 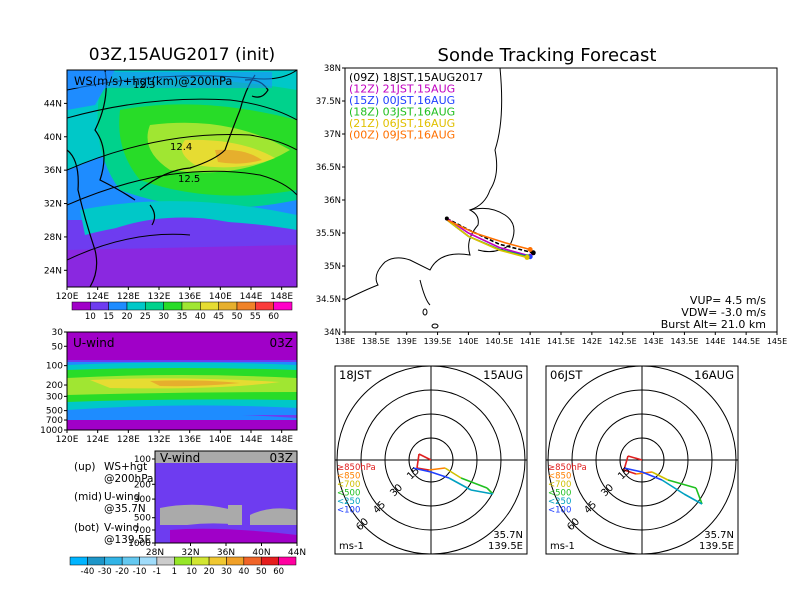 What do you see at coordinates (58, 347) in the screenshot?
I see `u-wind-p-tick: 50` at bounding box center [58, 347].